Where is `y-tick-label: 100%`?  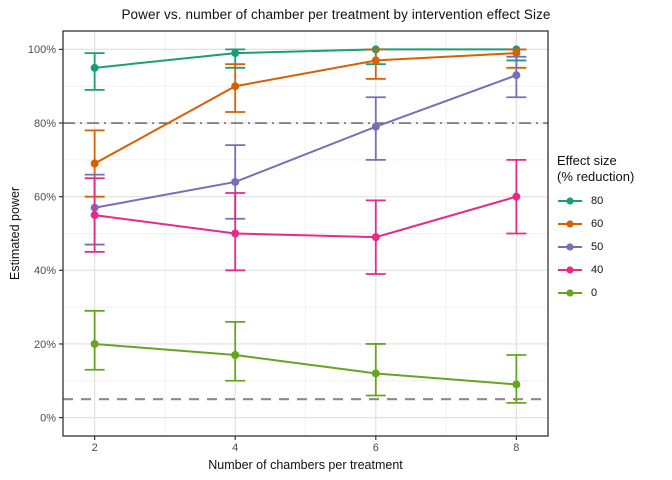
y-tick-label: 100% is located at coordinates (42, 50).